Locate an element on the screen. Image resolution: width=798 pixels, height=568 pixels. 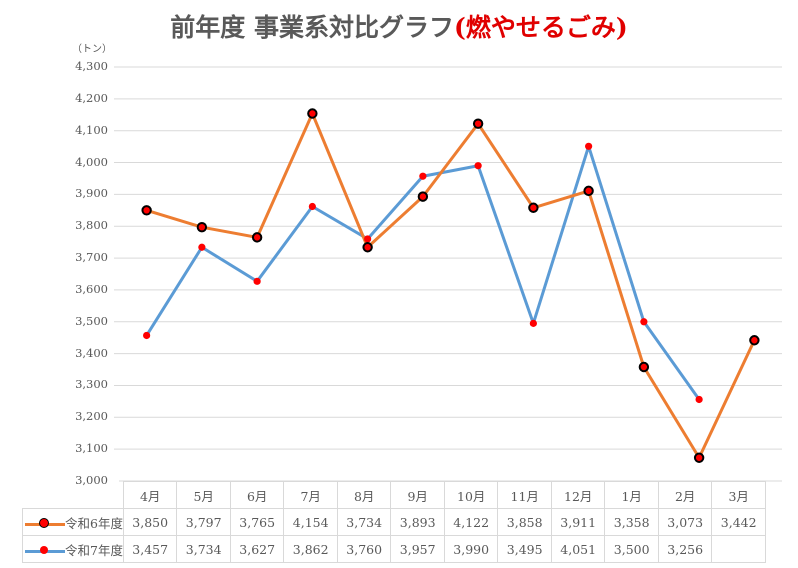
month-header: 10月 is located at coordinates (471, 495).